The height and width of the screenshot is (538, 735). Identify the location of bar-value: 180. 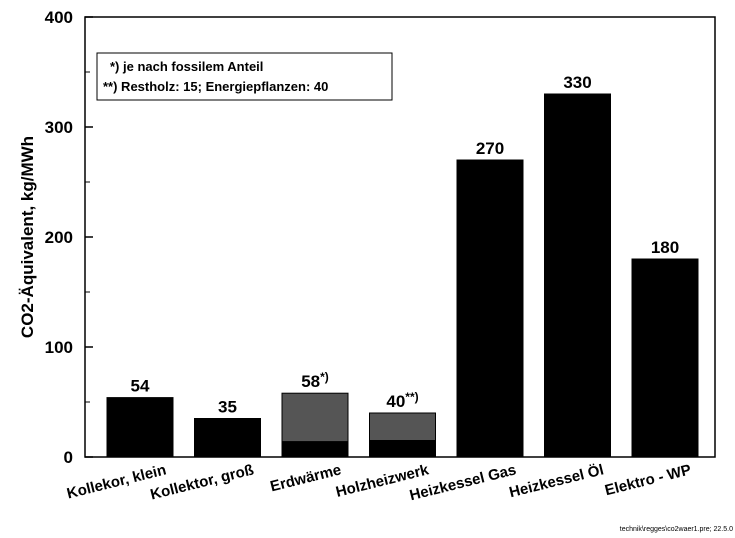
(665, 247).